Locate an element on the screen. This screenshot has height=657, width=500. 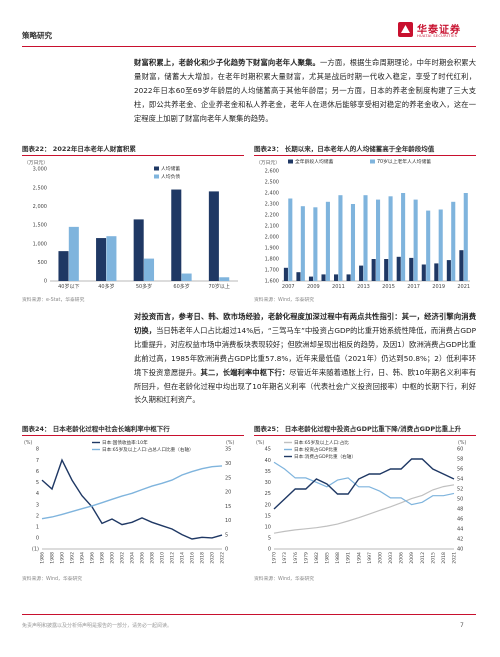
y-tick-label: 3,000 is located at coordinates (40, 170).